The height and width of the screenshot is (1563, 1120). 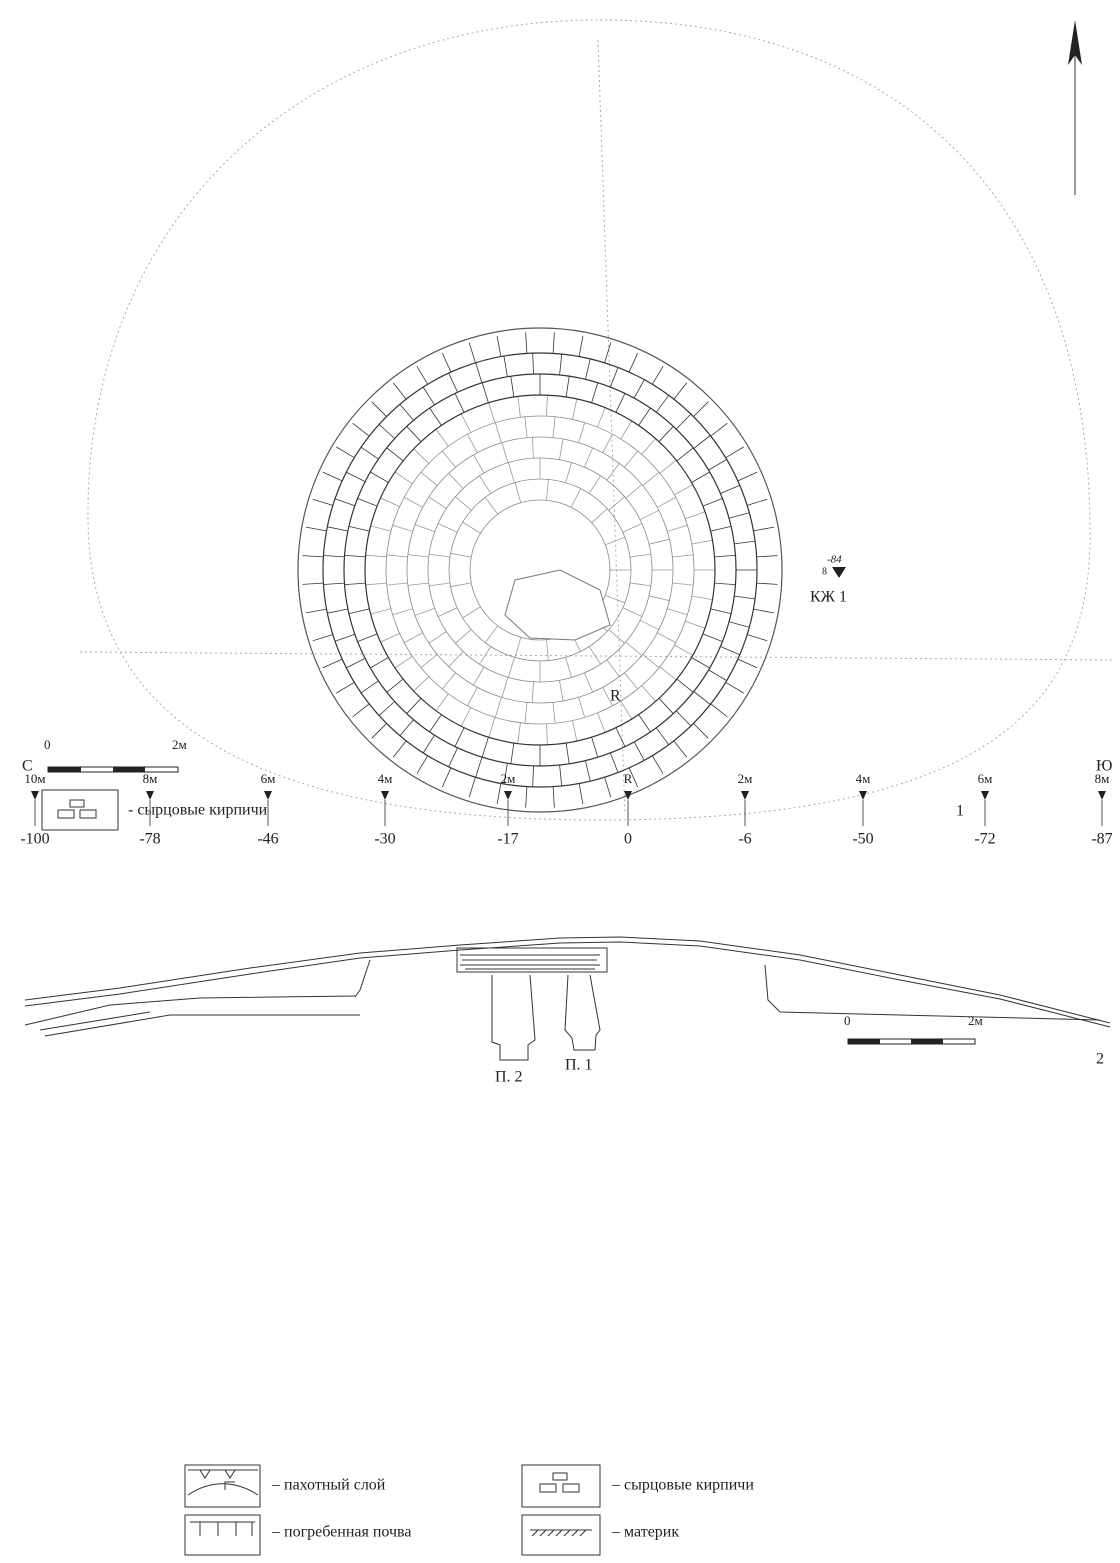 I want to click on station-depth: -78, so click(x=149, y=839).